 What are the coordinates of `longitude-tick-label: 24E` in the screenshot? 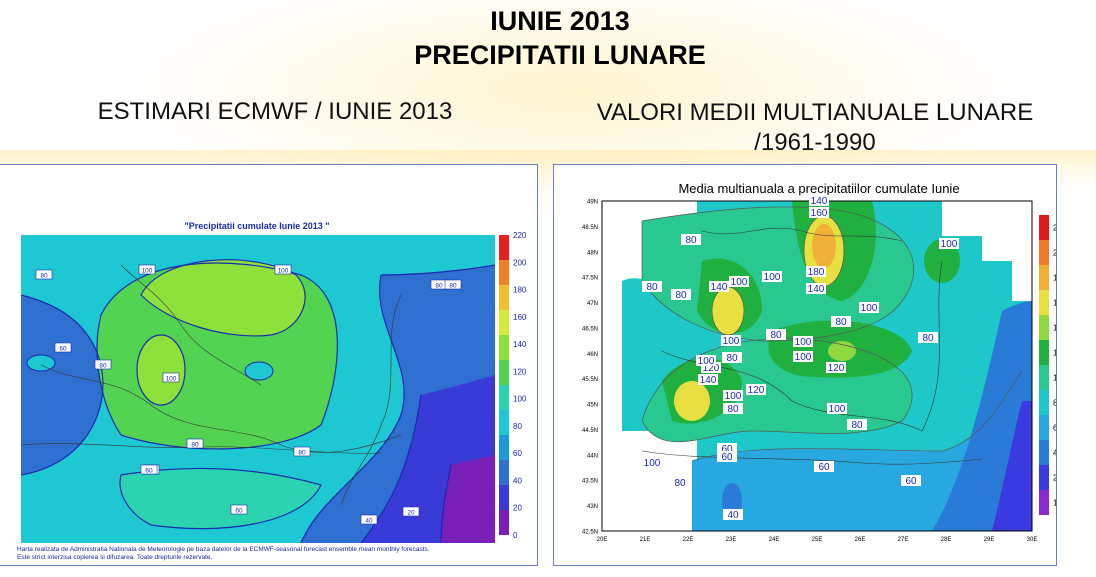 It's located at (774, 540).